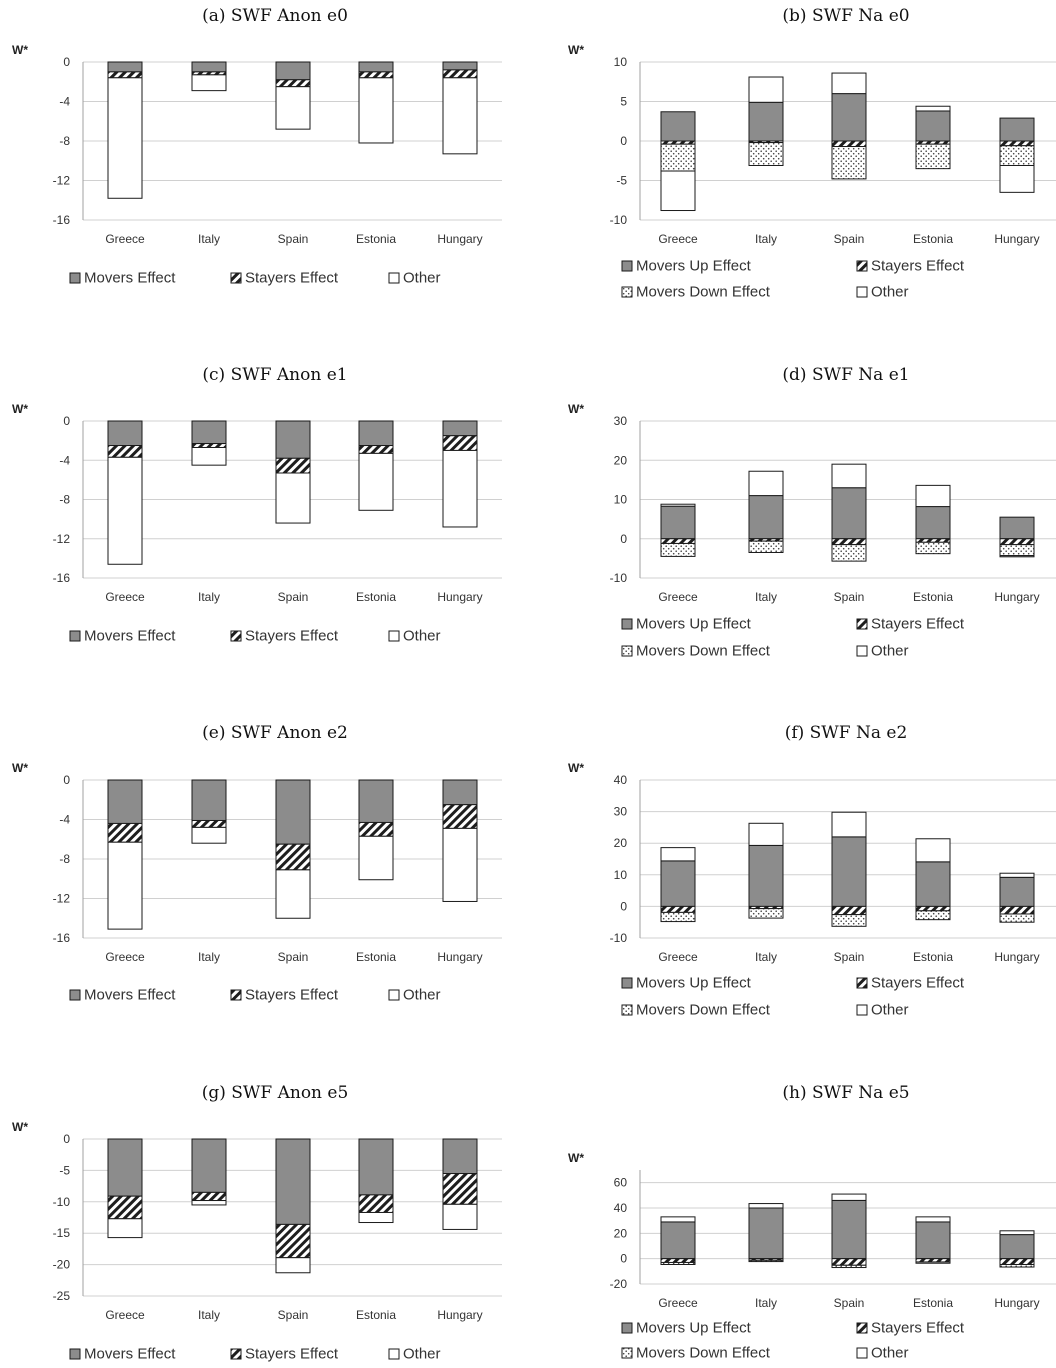 The height and width of the screenshot is (1368, 1056). What do you see at coordinates (274, 375) in the screenshot?
I see `chart-title: (c) SWF Anon e1` at bounding box center [274, 375].